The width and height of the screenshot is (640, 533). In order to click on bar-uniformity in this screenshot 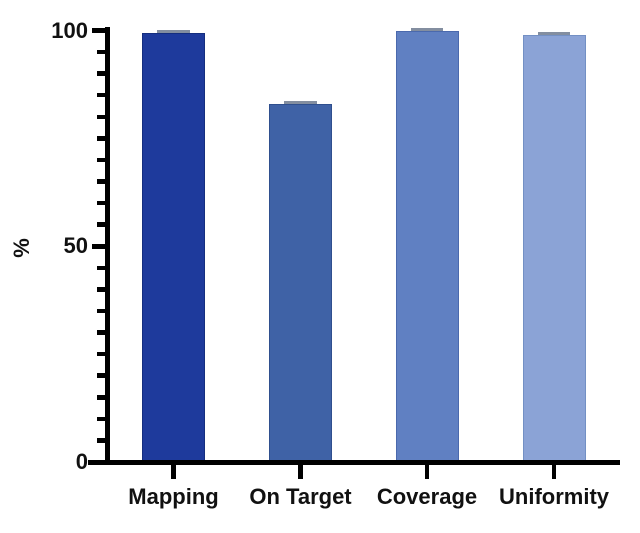, I will do `click(554, 247)`.